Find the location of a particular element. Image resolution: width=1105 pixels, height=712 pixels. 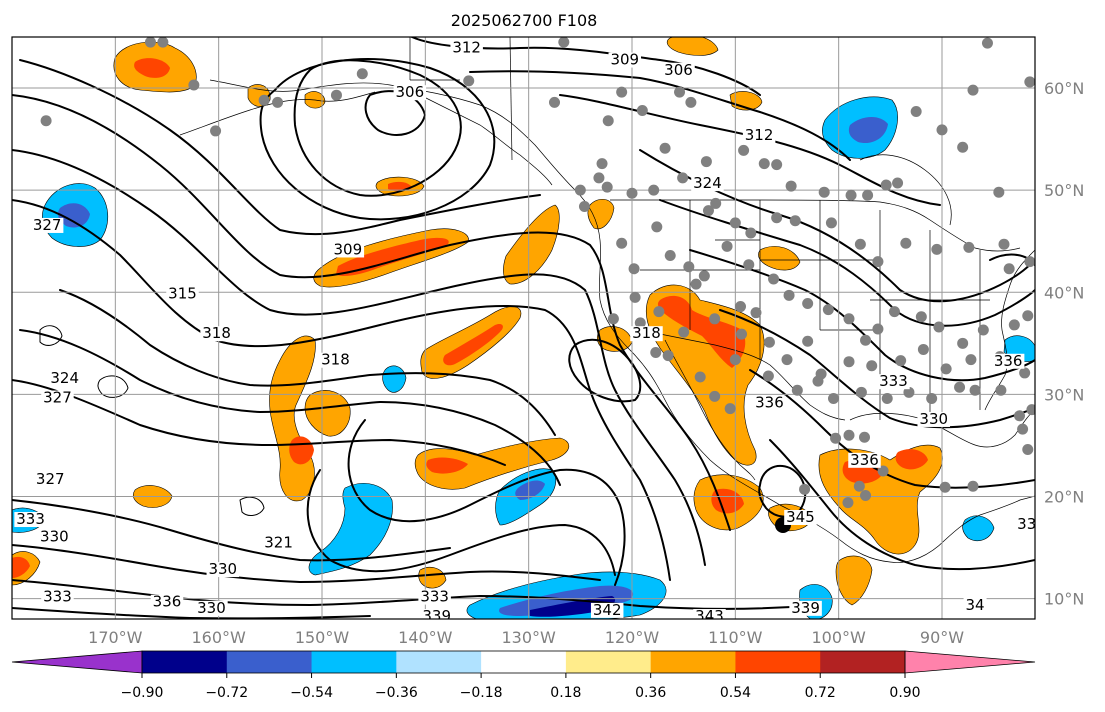

colorbar-tick-label: 0.54 is located at coordinates (735, 693).